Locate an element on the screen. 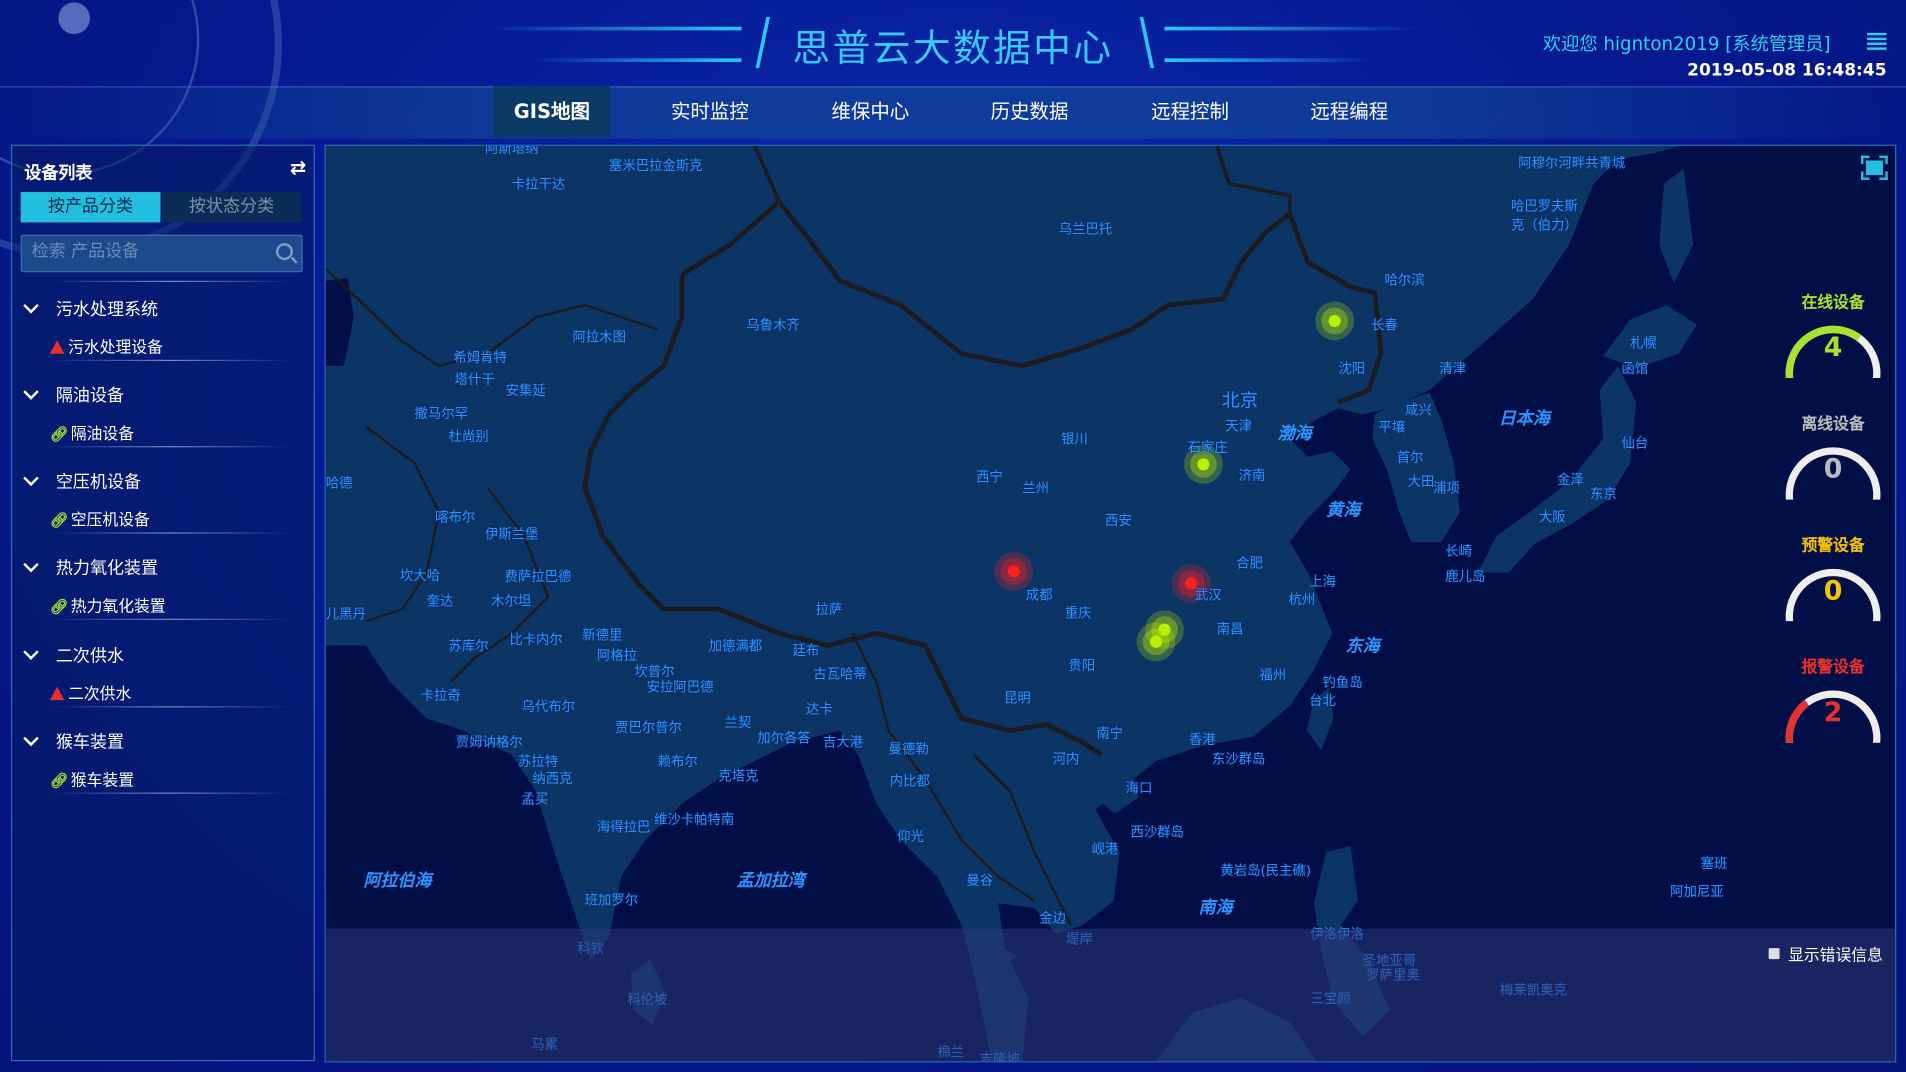 This screenshot has width=1906, height=1072. border-afghanistan is located at coordinates (403, 524).